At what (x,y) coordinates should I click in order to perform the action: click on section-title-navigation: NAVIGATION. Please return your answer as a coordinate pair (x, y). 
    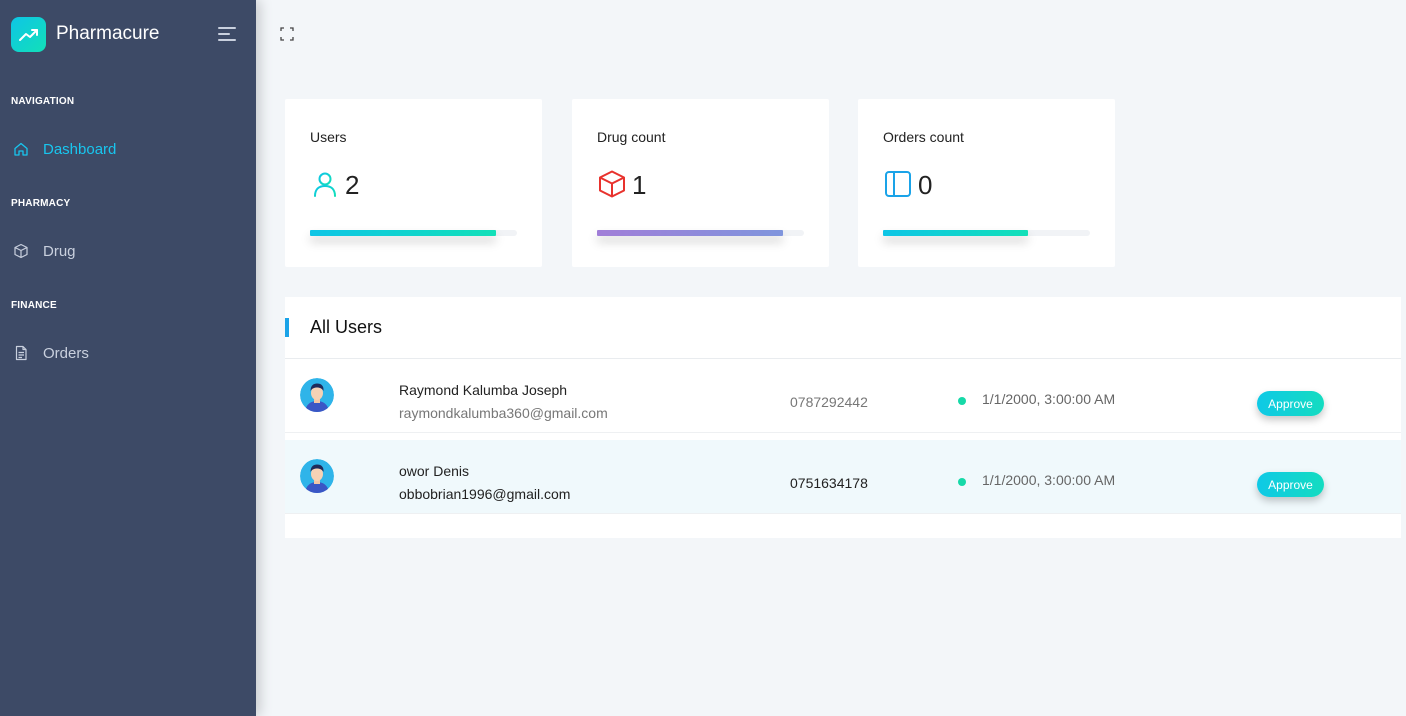
    Looking at the image, I should click on (43, 101).